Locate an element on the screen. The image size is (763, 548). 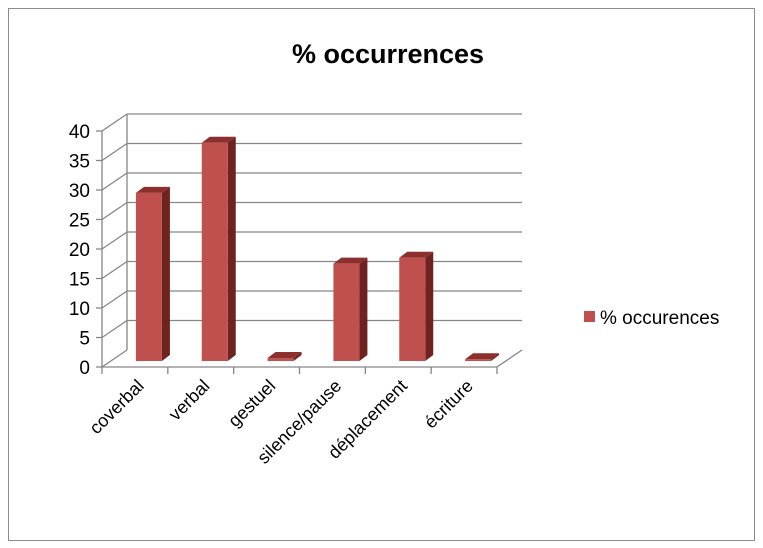
x-tick-label: écriture is located at coordinates (448, 404).